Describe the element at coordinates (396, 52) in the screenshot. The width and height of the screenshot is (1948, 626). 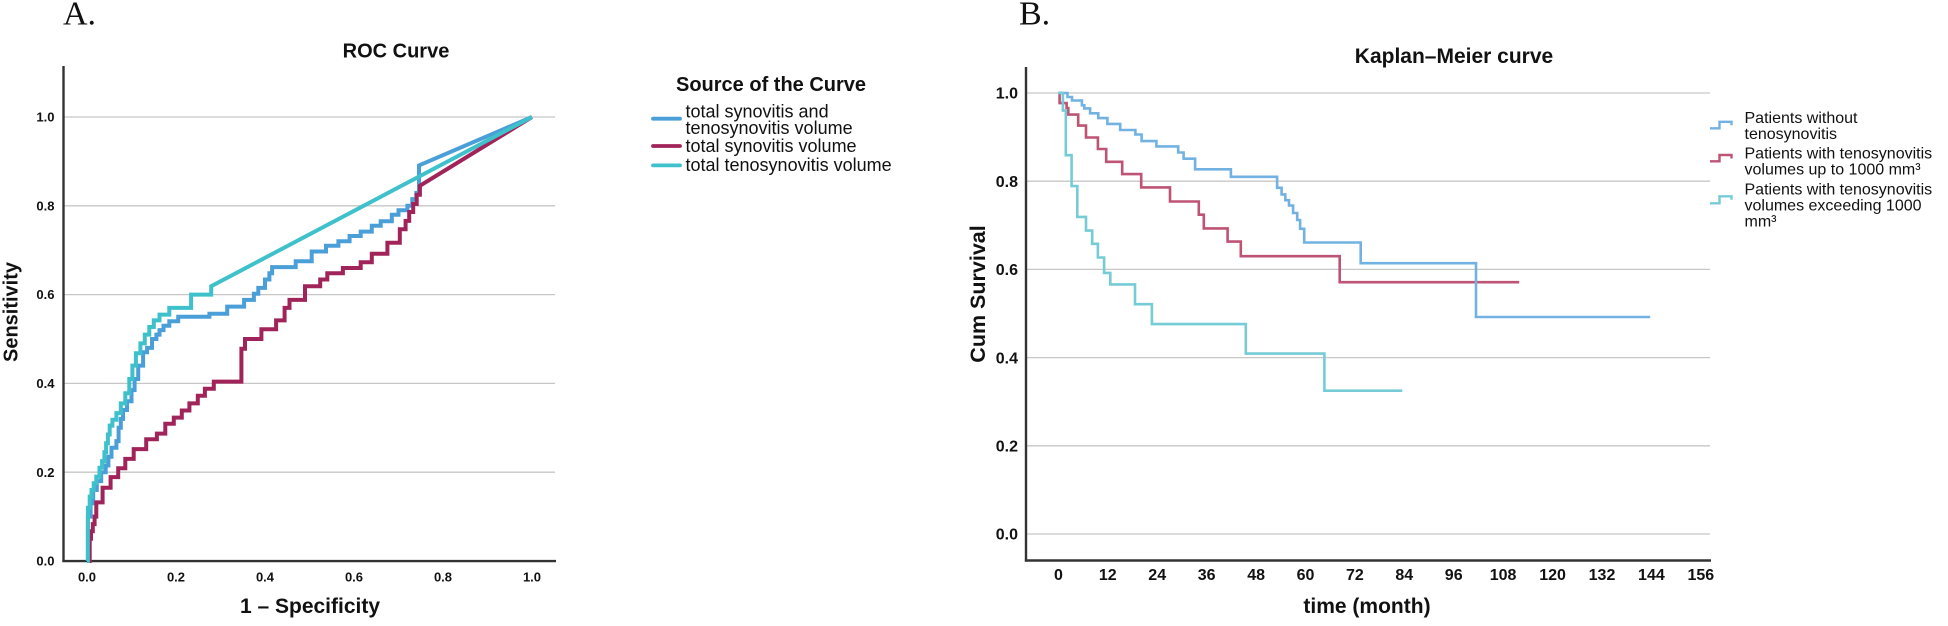
I see `svg-text: ROC Curve` at that location.